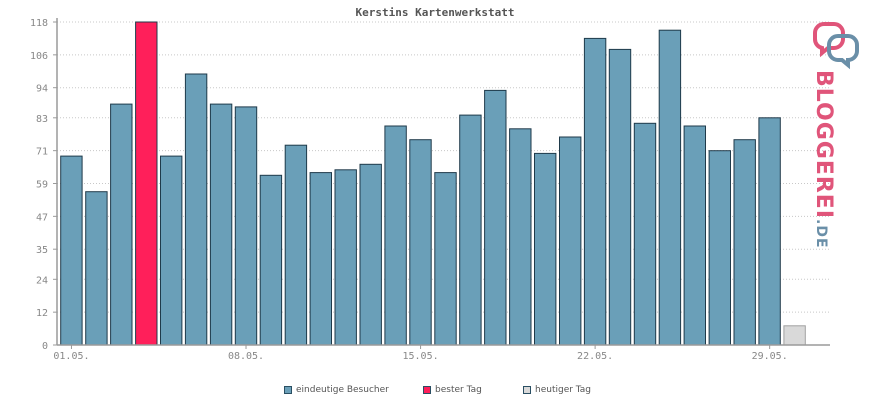 The width and height of the screenshot is (870, 404). Describe the element at coordinates (595, 356) in the screenshot. I see `x-tick-label: 22.05.` at that location.